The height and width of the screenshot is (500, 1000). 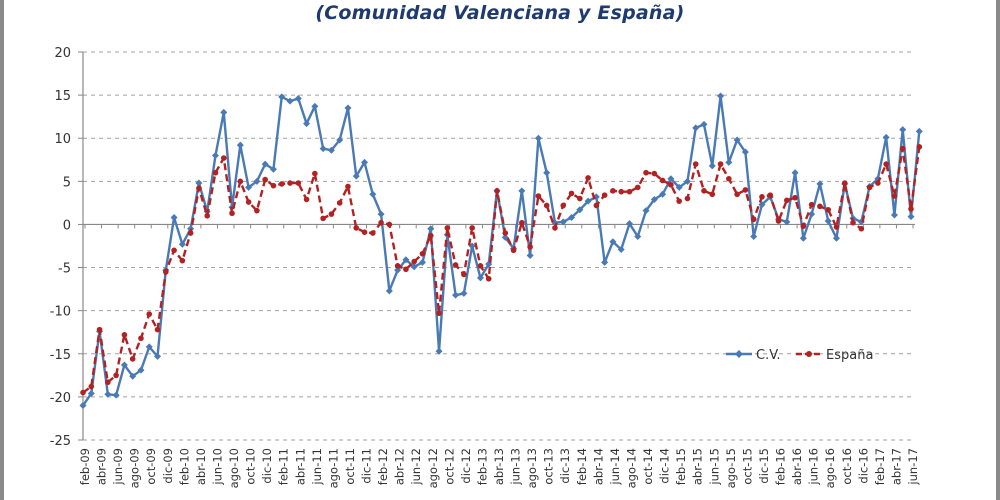 I want to click on x-tick-label: dic-15, so click(x=764, y=466).